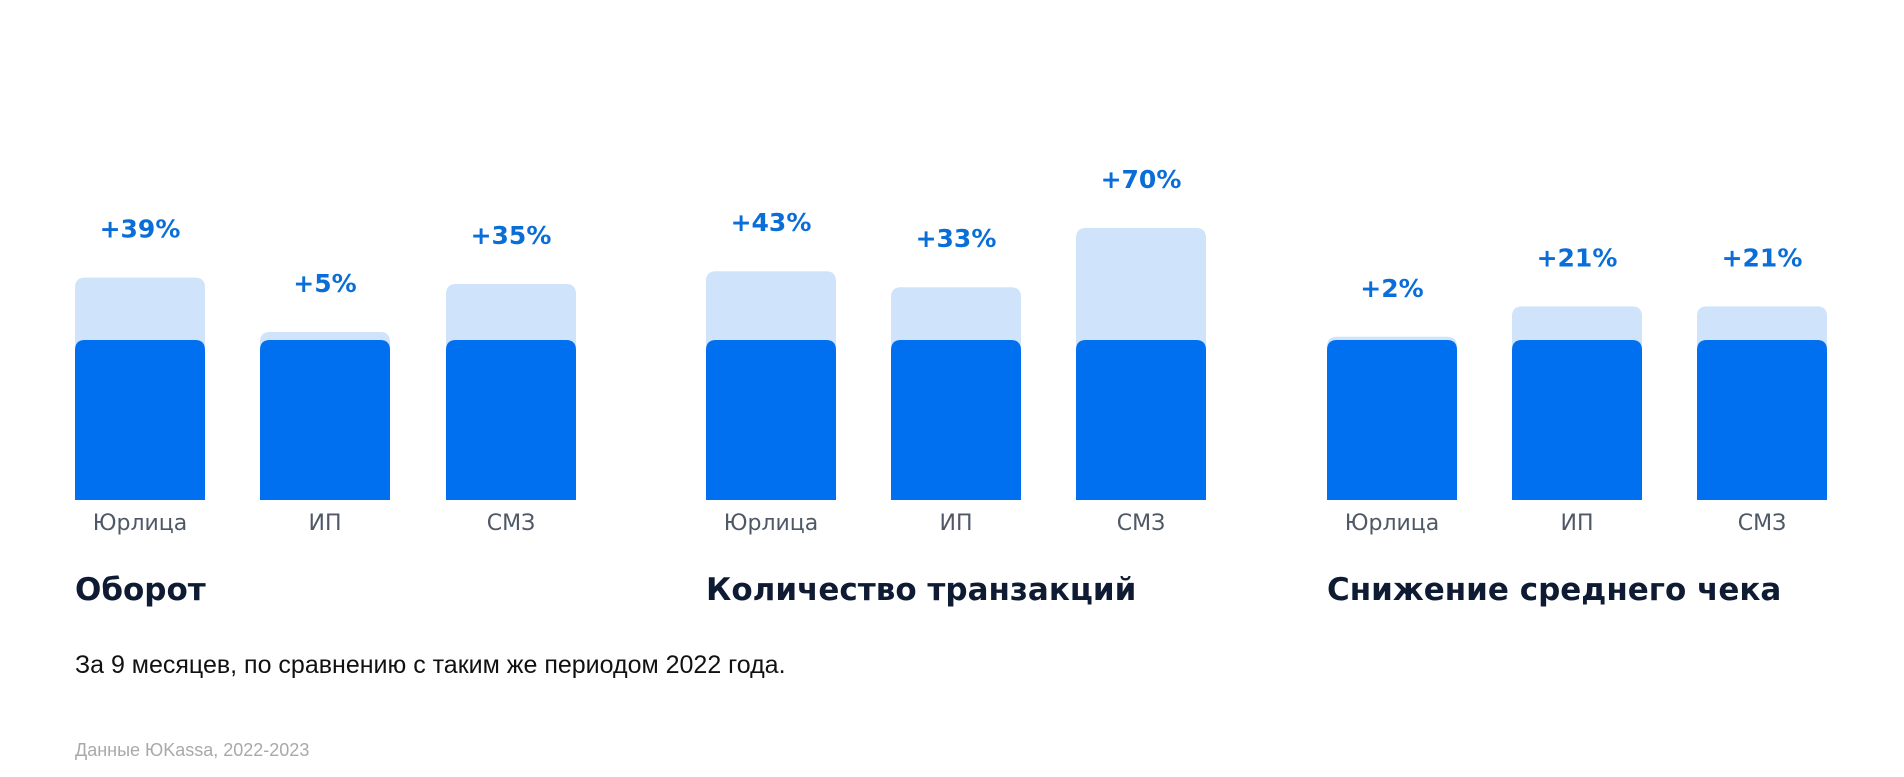  Describe the element at coordinates (140, 590) in the screenshot. I see `chart-title: Оборот` at that location.